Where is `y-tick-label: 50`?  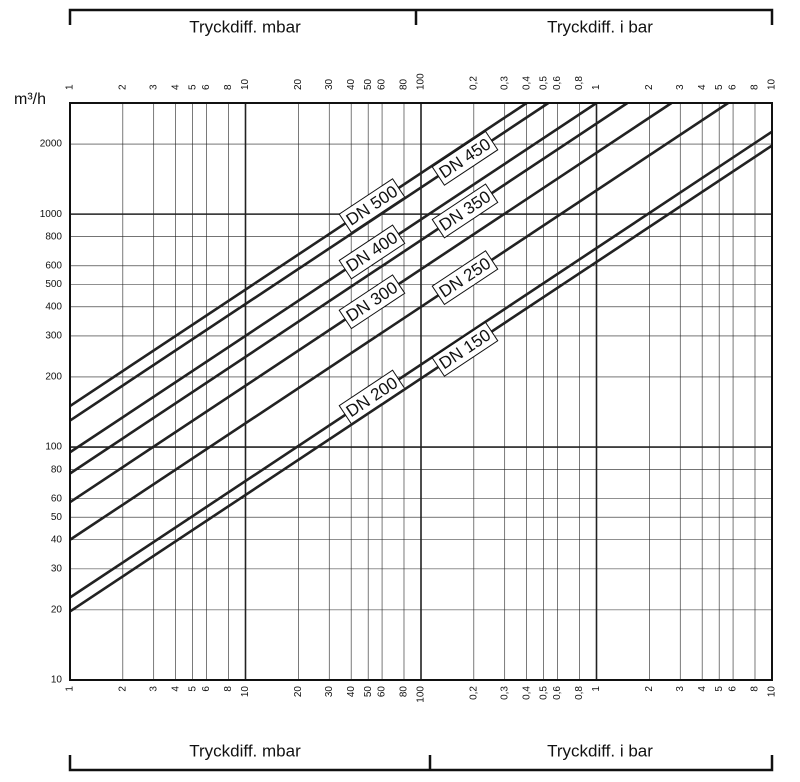
y-tick-label: 50 is located at coordinates (57, 517).